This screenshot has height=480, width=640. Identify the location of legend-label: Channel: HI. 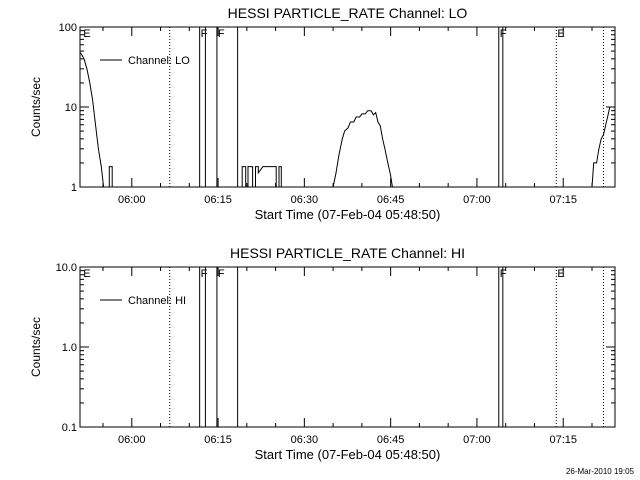
(157, 301).